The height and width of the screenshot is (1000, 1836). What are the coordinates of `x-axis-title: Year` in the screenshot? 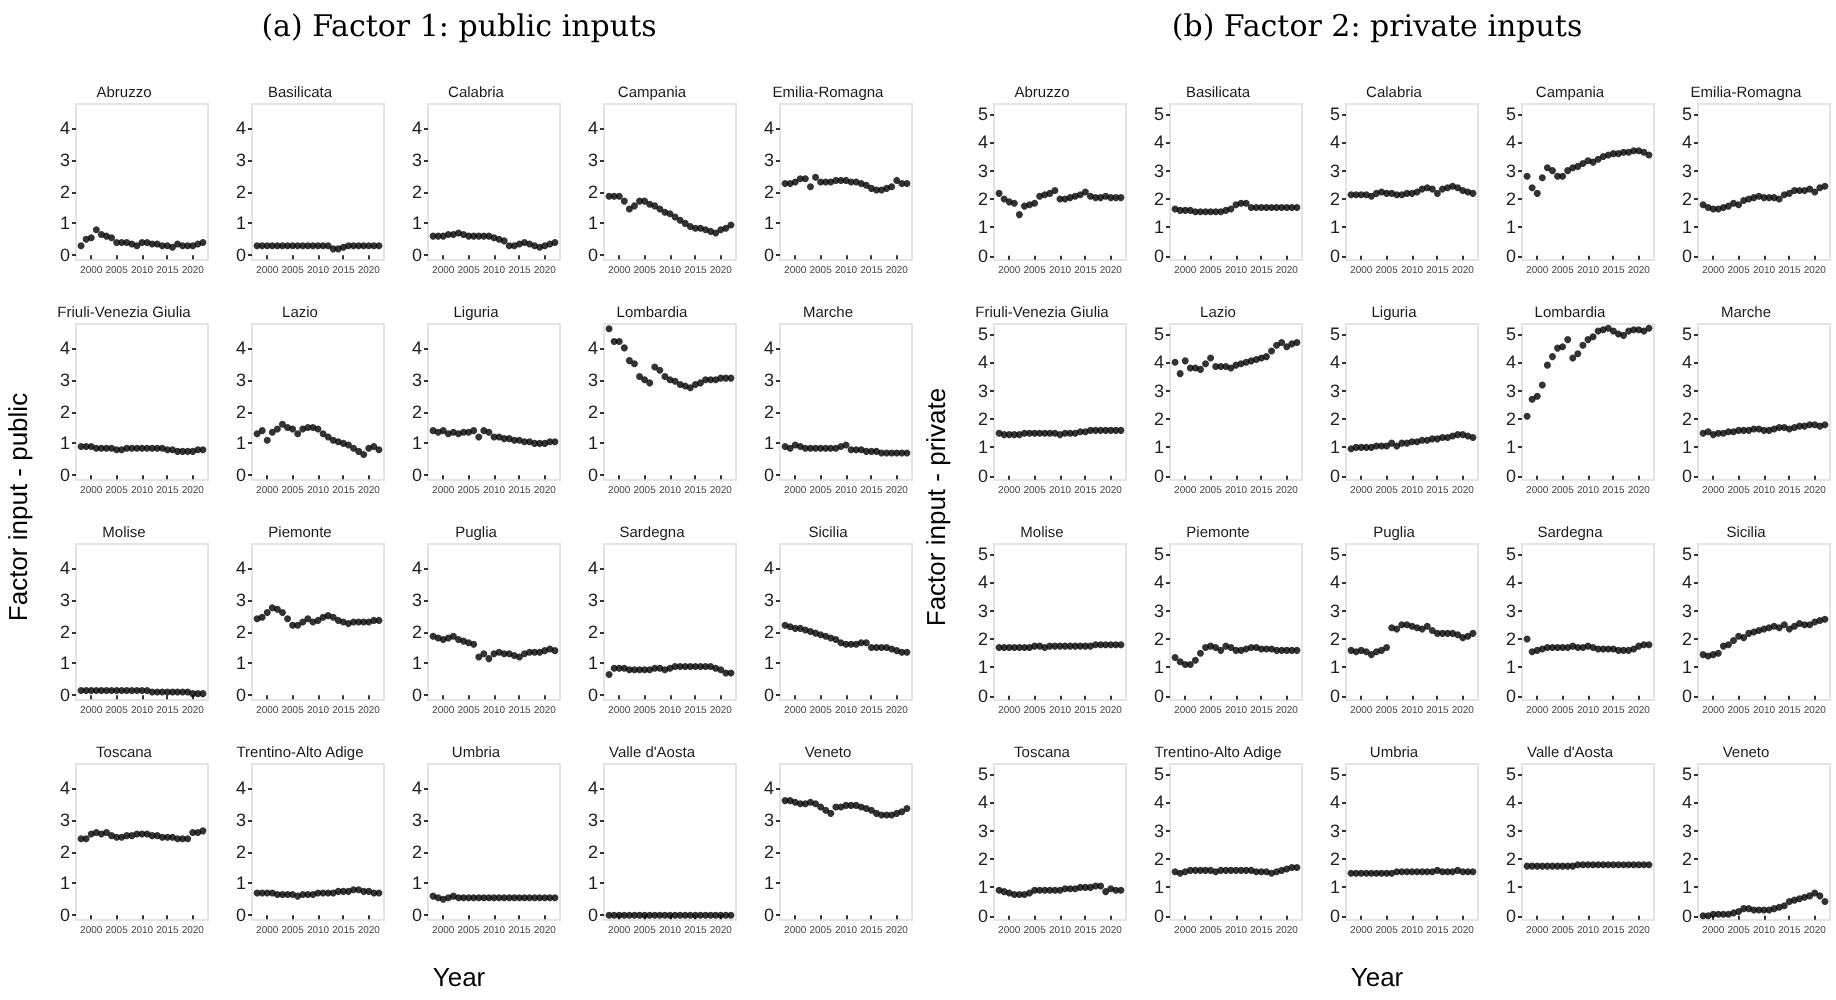 It's located at (1377, 977).